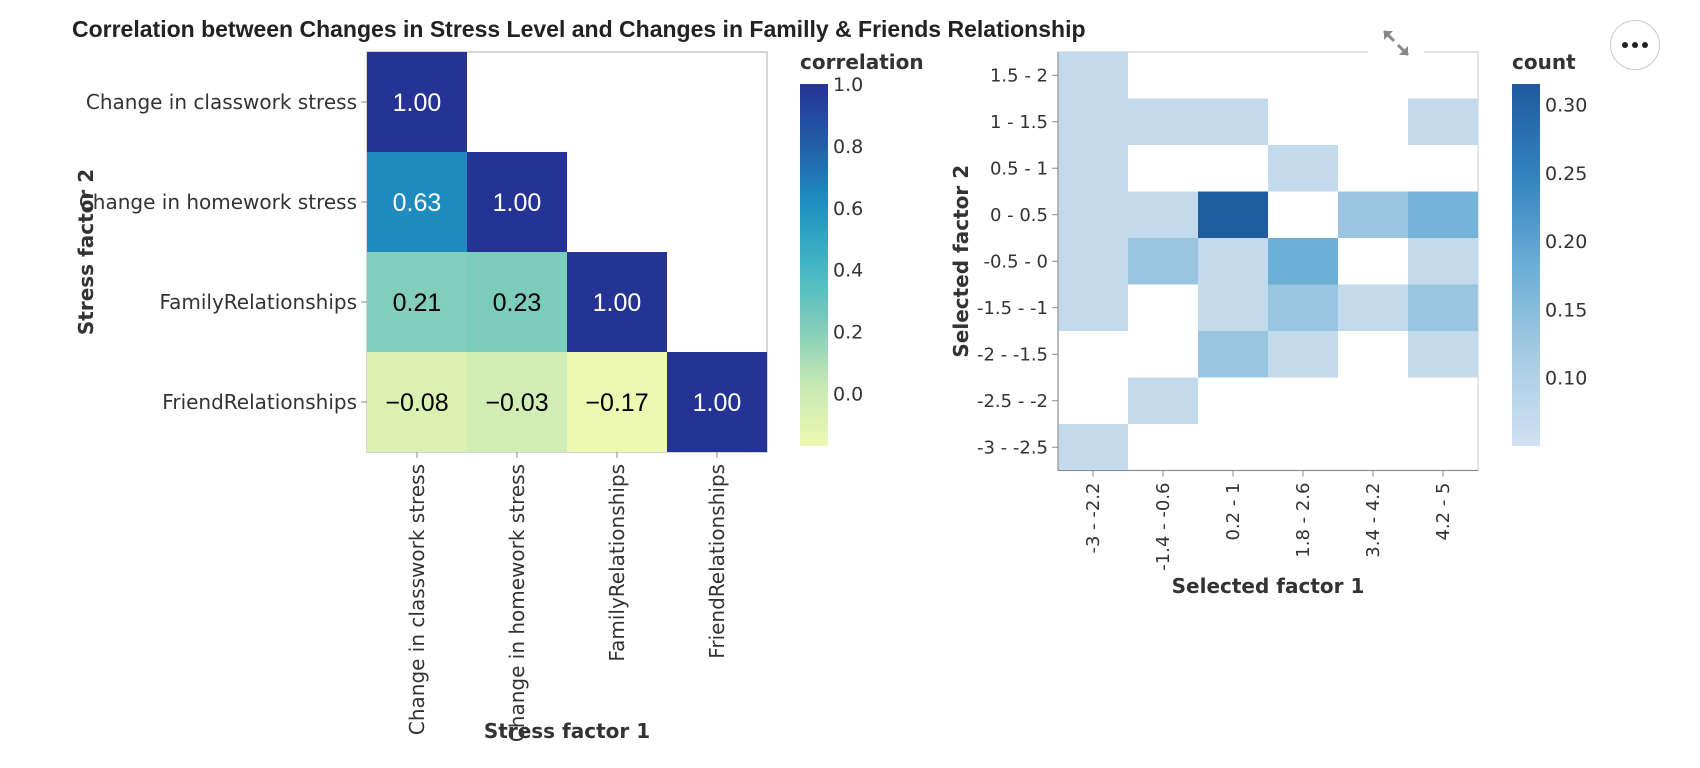  I want to click on legend-tick-label: 0.0, so click(848, 394).